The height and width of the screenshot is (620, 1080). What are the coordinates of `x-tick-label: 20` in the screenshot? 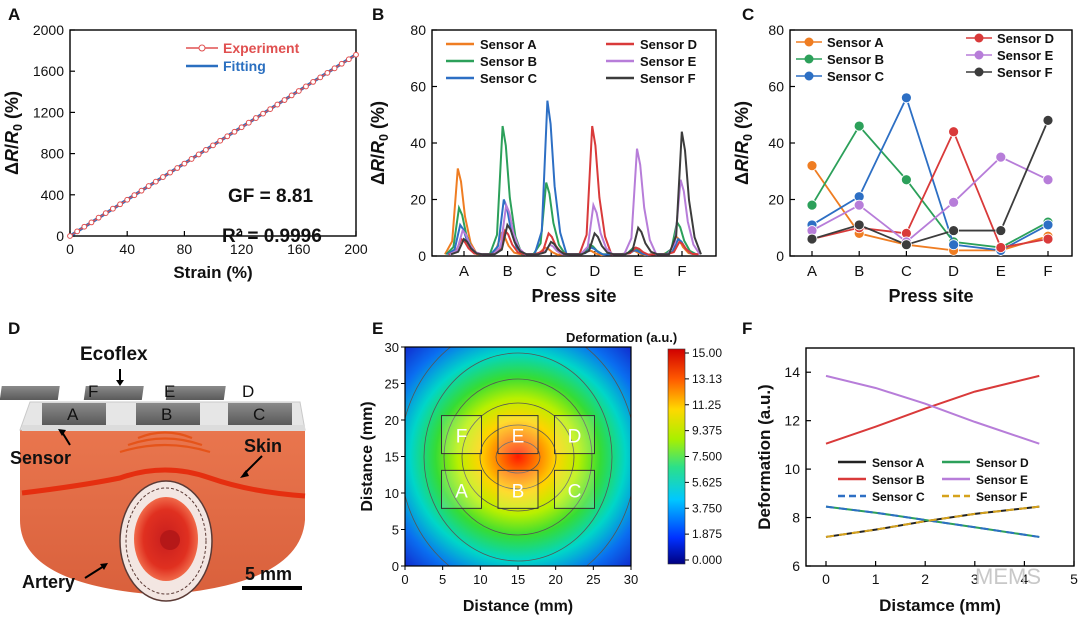 It's located at (555, 579).